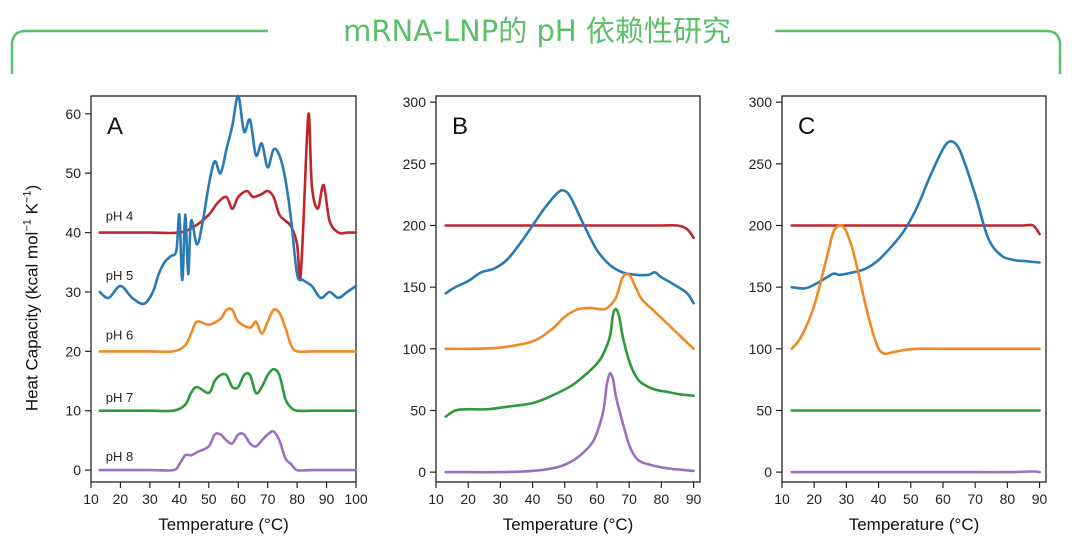  What do you see at coordinates (91, 499) in the screenshot?
I see `x-tick-label-a: 10` at bounding box center [91, 499].